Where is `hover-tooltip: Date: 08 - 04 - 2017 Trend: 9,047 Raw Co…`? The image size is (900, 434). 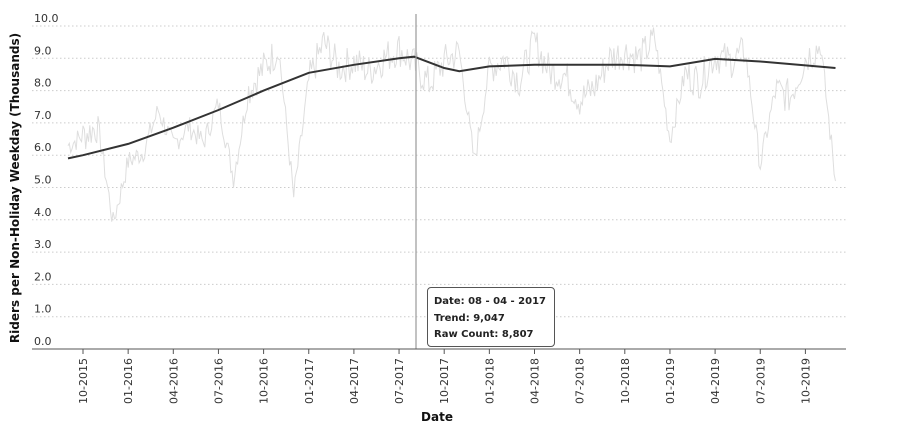 hover-tooltip: Date: 08 - 04 - 2017 Trend: 9,047 Raw Co… is located at coordinates (491, 317).